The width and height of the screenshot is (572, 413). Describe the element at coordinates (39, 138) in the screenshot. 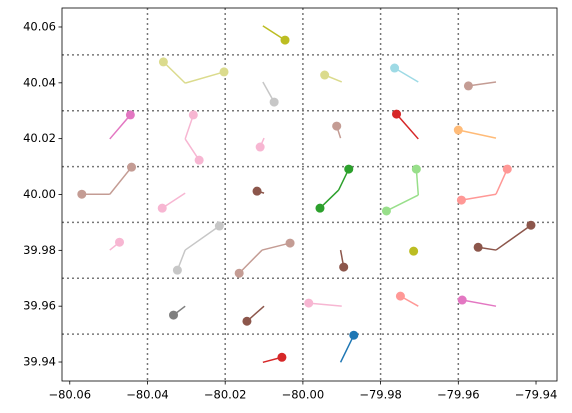

I see `y-tick-label: 40.02` at that location.